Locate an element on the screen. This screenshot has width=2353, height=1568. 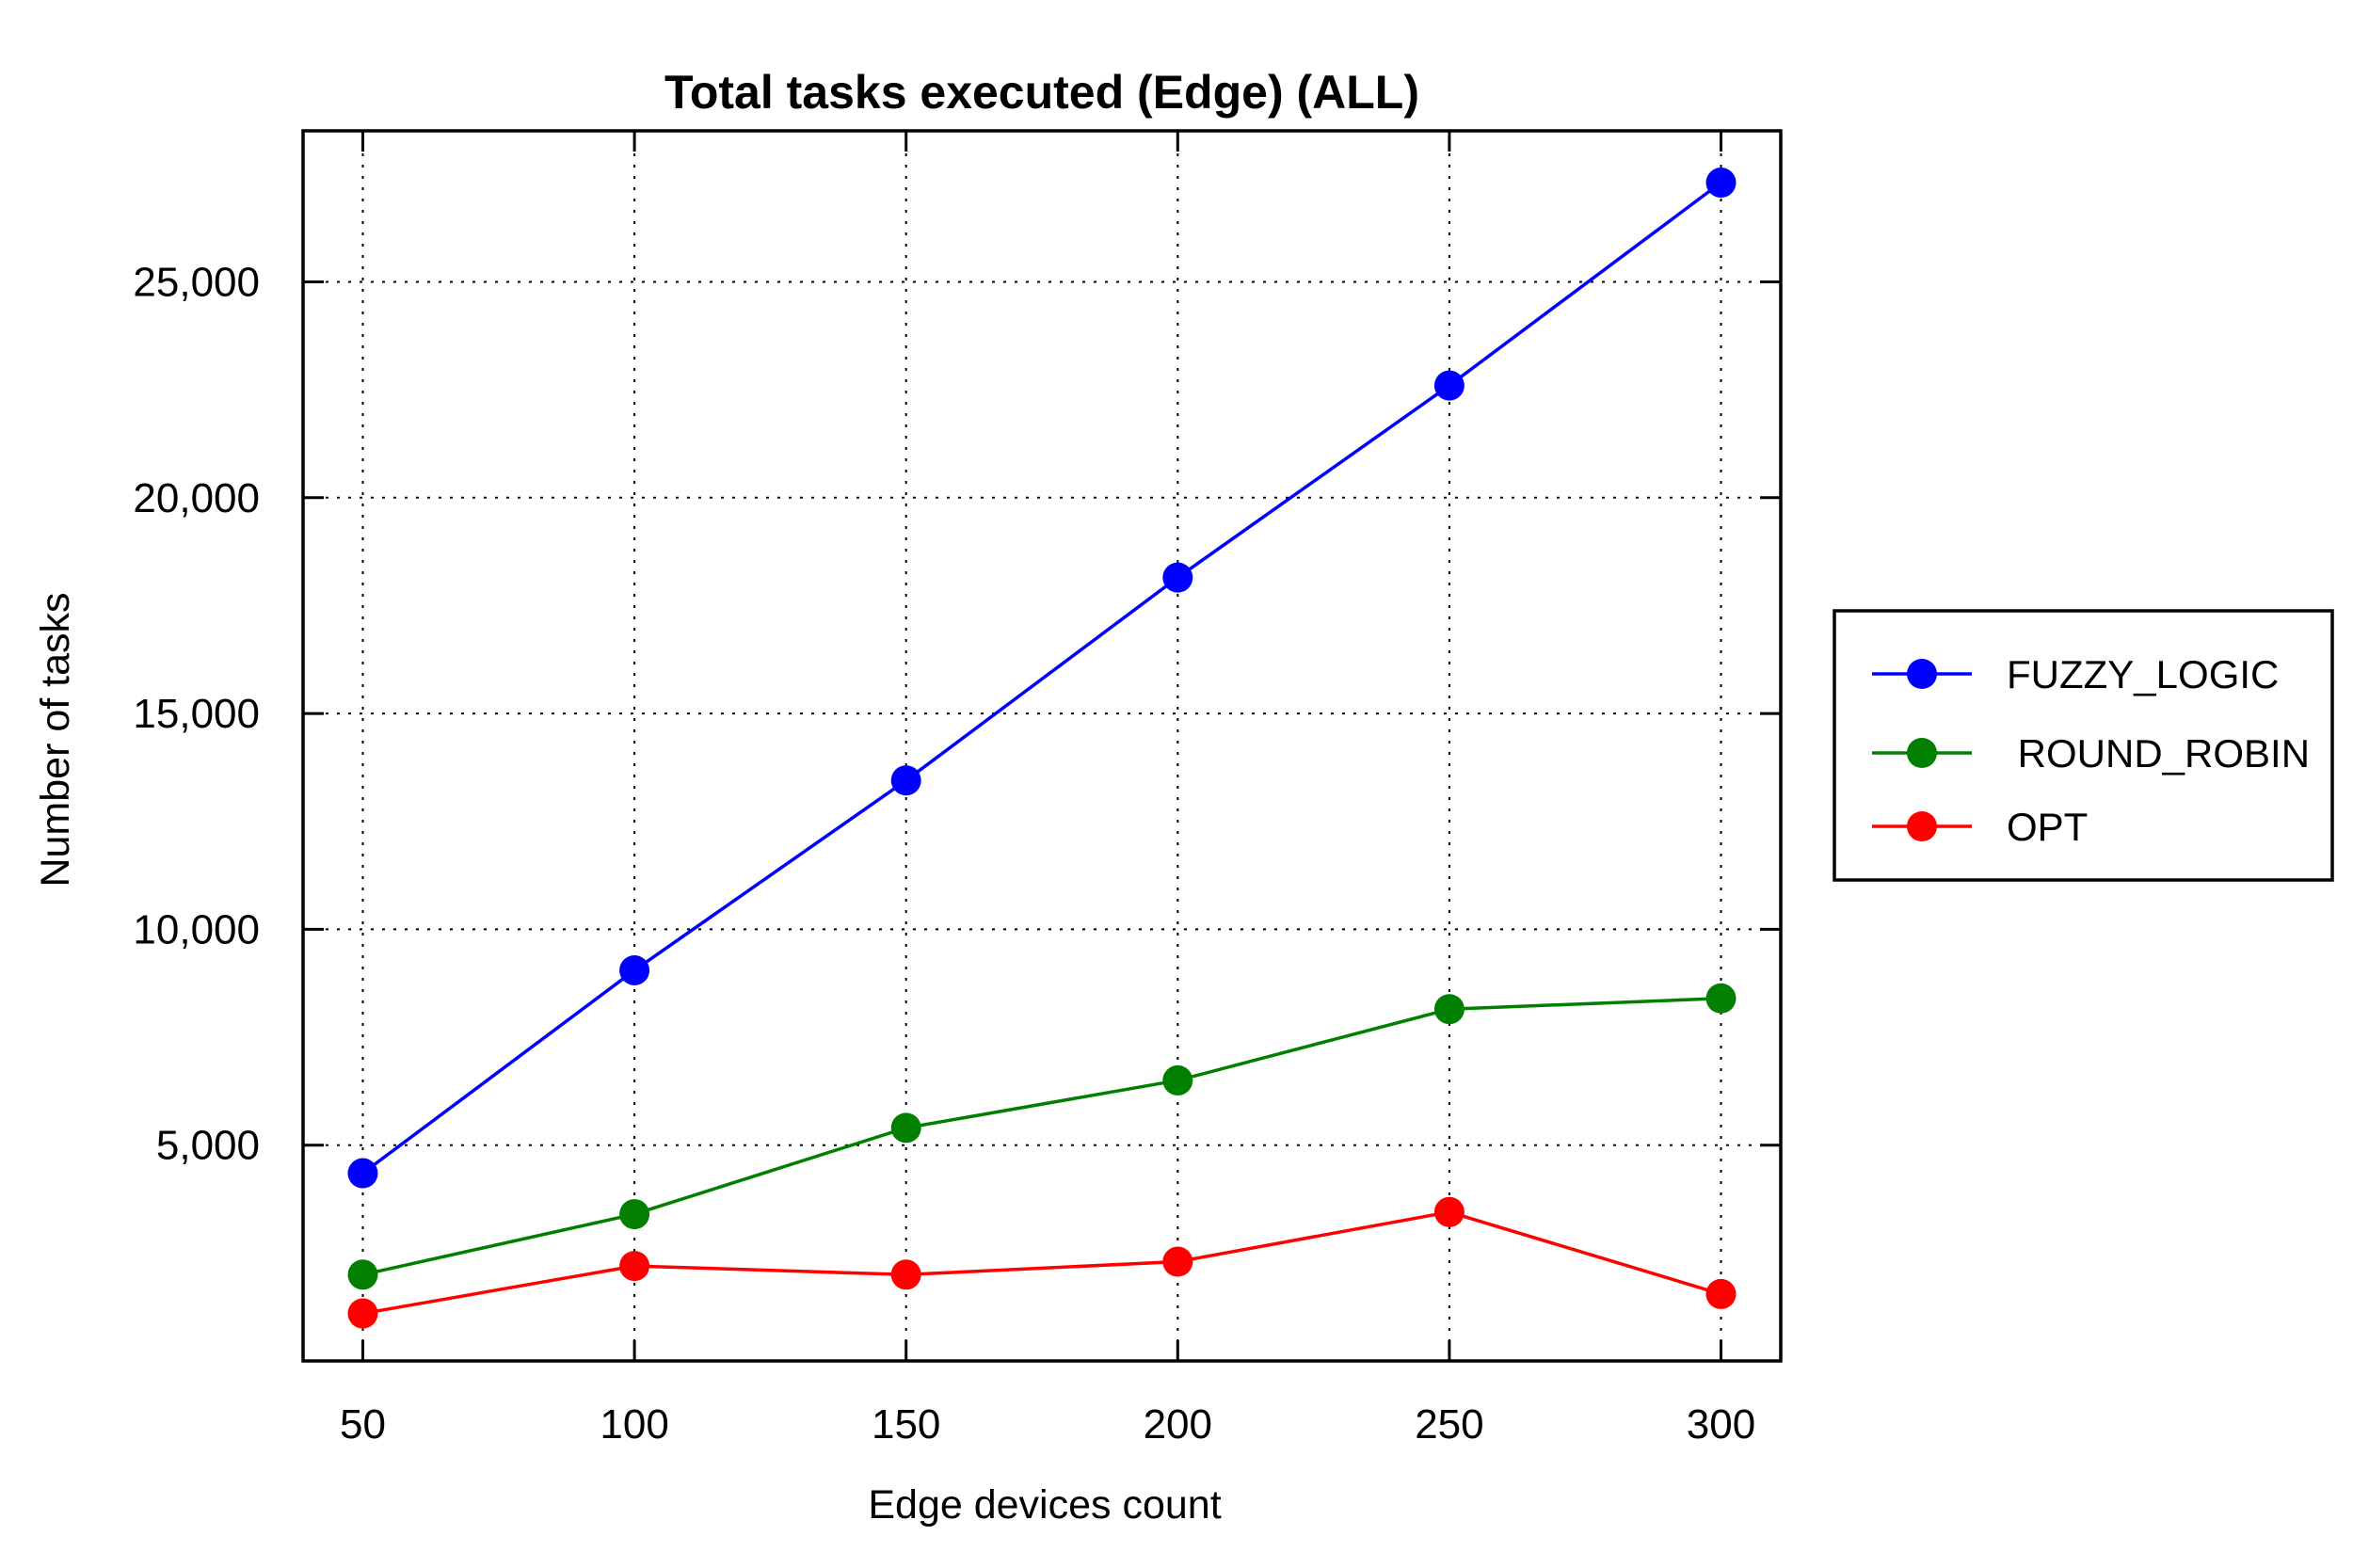
y-axis-title: Number of tasks is located at coordinates (55, 739).